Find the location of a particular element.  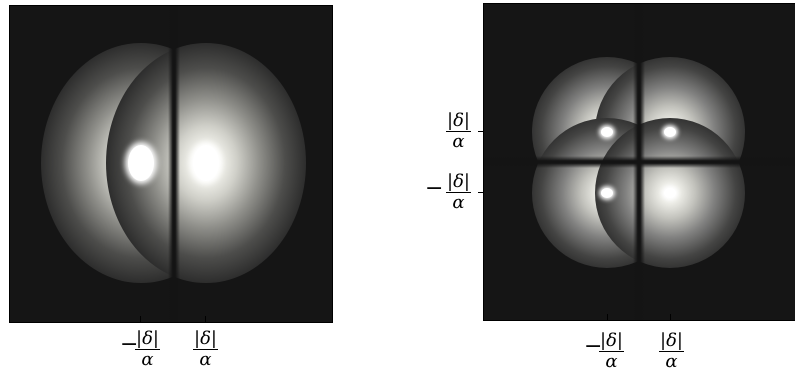

right-peak-bottom-right is located at coordinates (670, 193).